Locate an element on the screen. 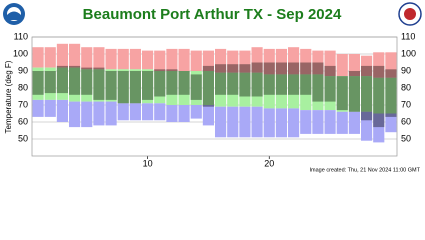  y-tick-label: 100 is located at coordinates (20, 53).